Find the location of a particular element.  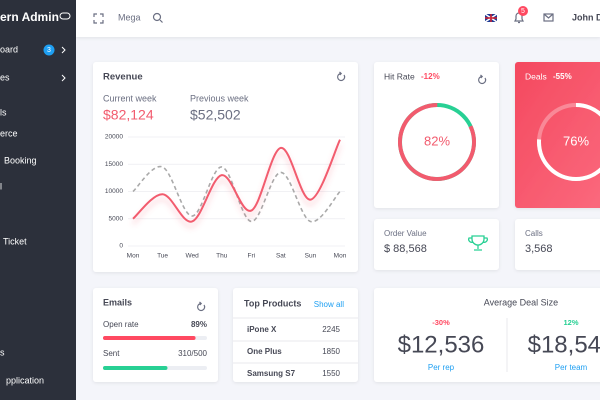

change: -30% is located at coordinates (441, 322).